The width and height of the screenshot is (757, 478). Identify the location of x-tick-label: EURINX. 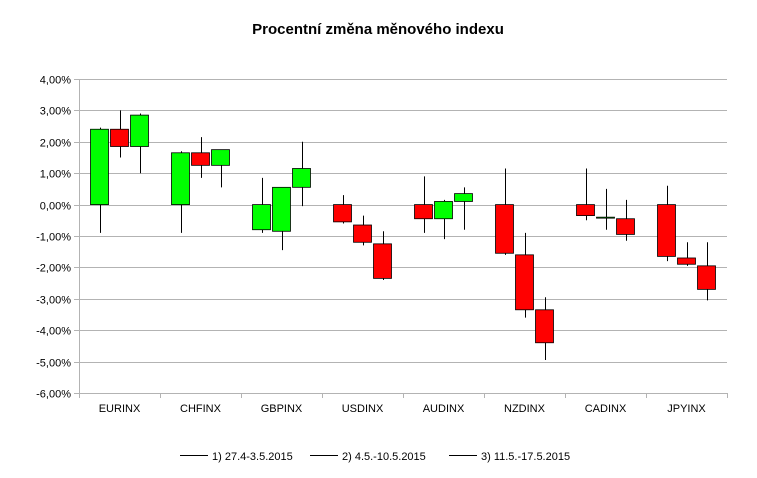
(120, 409).